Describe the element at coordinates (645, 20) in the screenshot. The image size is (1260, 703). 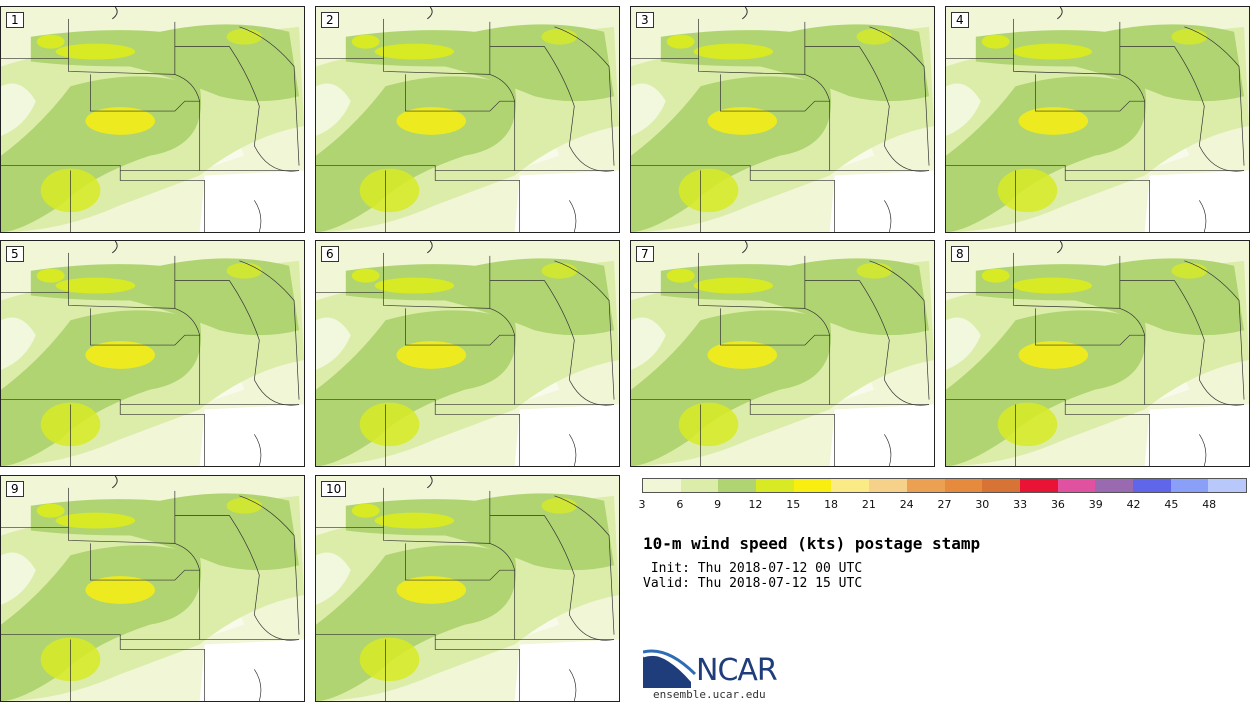
I see `member-number-label: 3` at that location.